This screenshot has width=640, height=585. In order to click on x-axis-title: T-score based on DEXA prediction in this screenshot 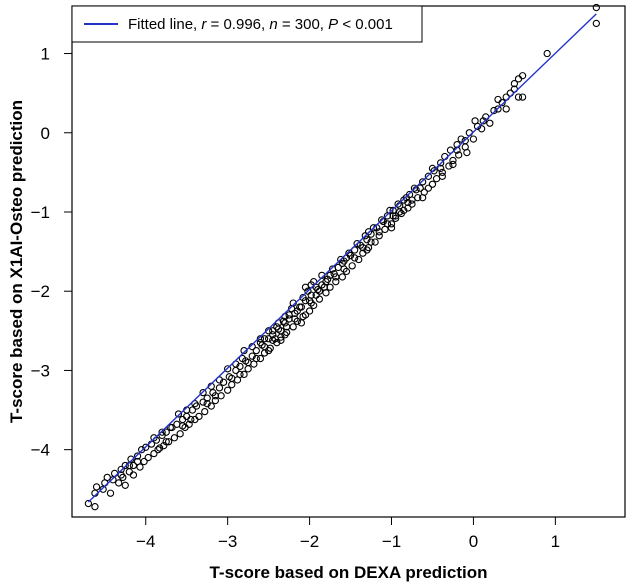, I will do `click(348, 572)`.